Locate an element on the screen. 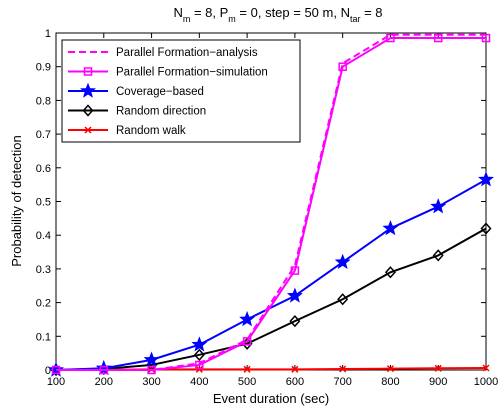 The height and width of the screenshot is (409, 499). x-tick-label: 200 is located at coordinates (104, 382).